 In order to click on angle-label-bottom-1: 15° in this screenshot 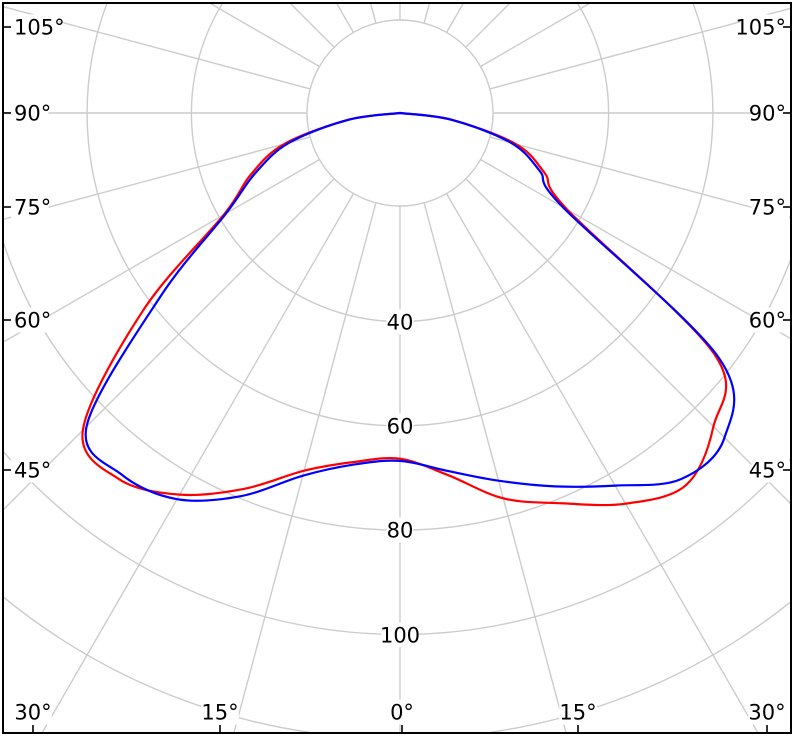, I will do `click(219, 713)`.